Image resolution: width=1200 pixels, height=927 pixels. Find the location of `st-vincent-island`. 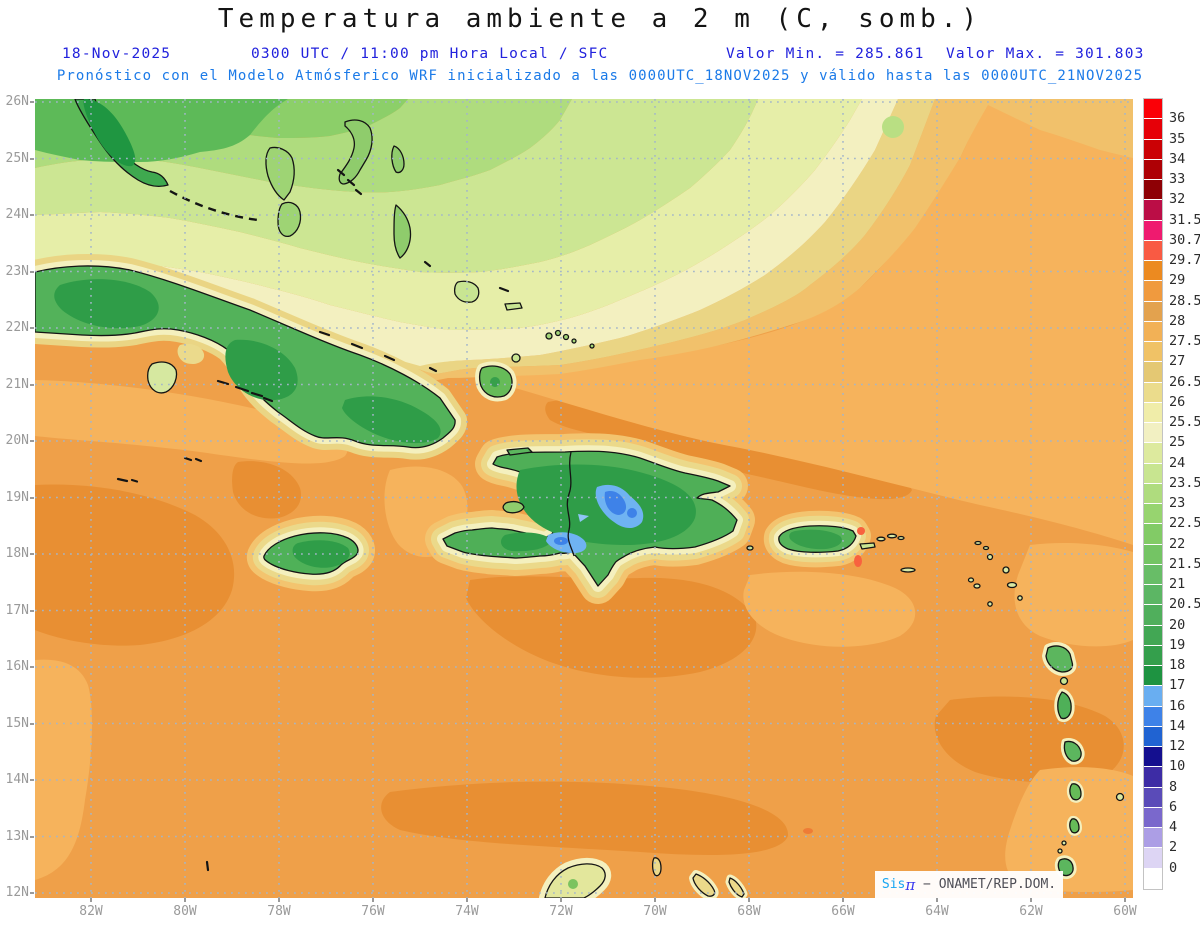

st-vincent-island is located at coordinates (1074, 826).